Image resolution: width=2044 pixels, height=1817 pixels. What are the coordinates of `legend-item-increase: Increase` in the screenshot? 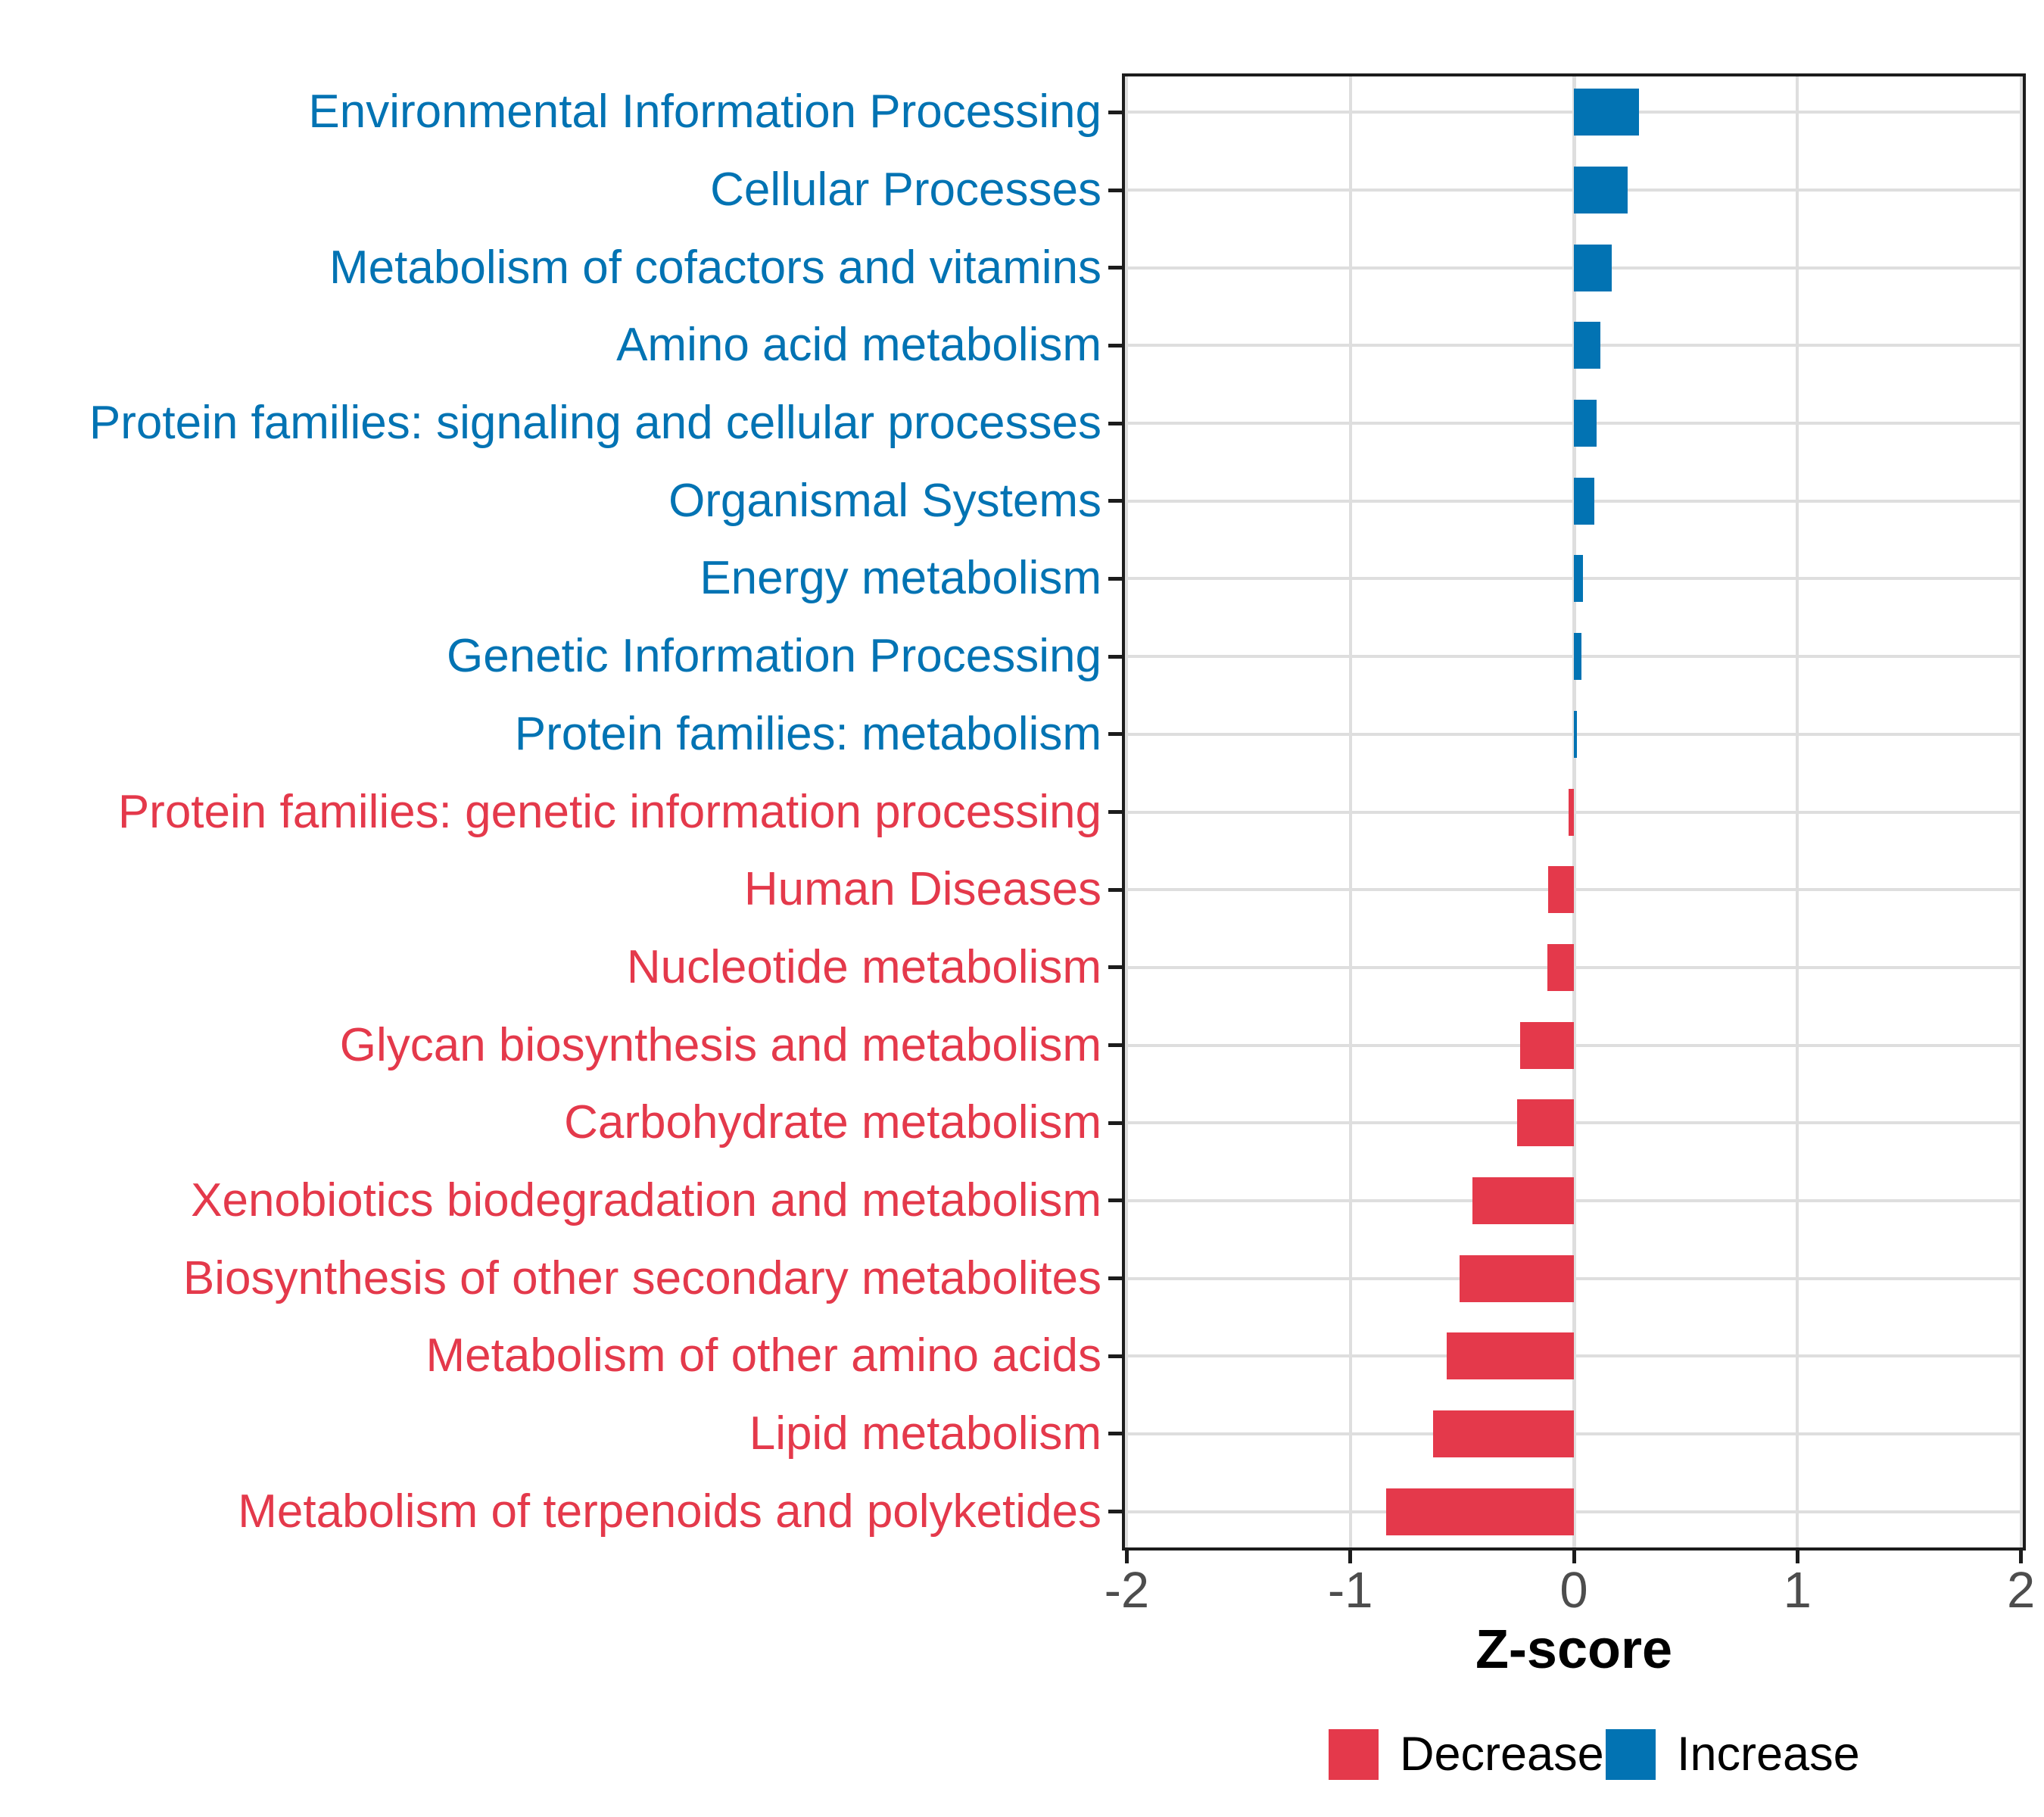 It's located at (1733, 1754).